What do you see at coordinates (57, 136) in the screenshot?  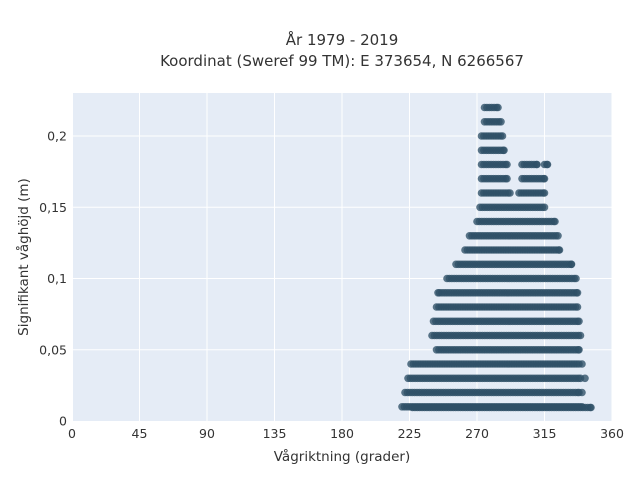 I see `y-tick-label: 0,2` at bounding box center [57, 136].